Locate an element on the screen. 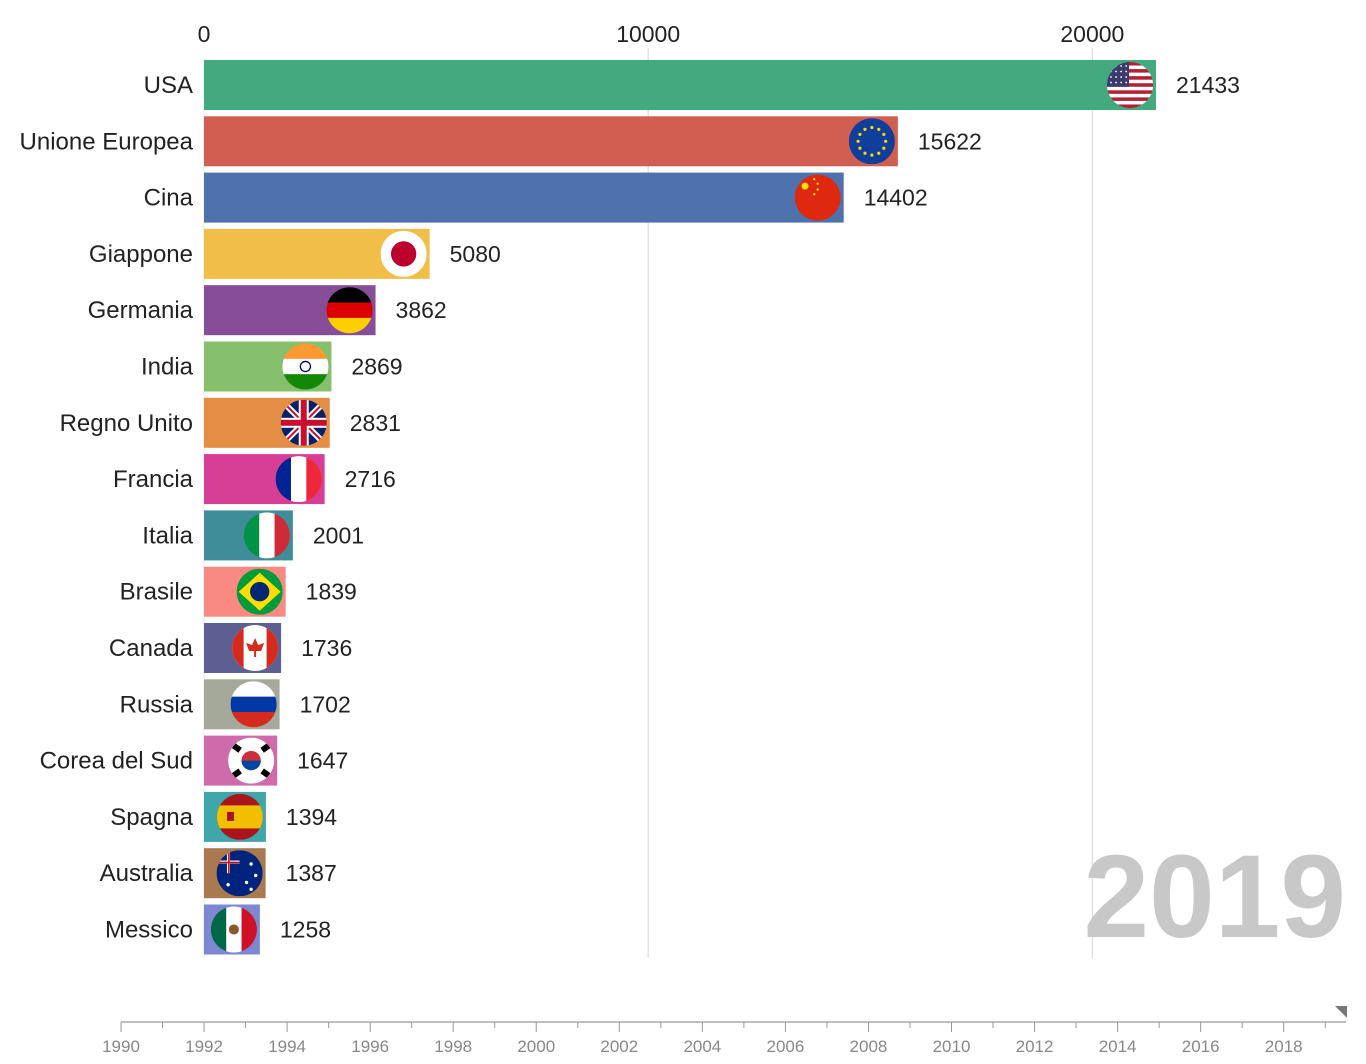 This screenshot has height=1064, width=1366. timeline-tick-label: 2010 is located at coordinates (952, 1046).